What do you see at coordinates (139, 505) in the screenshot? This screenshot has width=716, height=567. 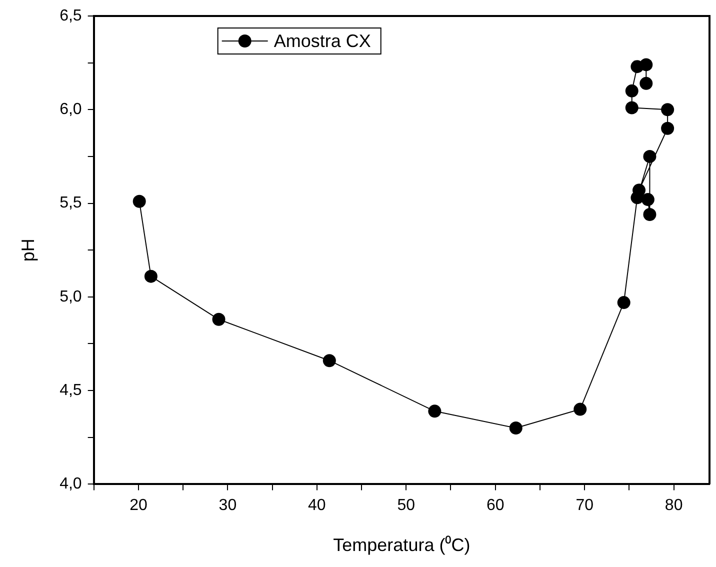 I see `x-tick-label: 20` at bounding box center [139, 505].